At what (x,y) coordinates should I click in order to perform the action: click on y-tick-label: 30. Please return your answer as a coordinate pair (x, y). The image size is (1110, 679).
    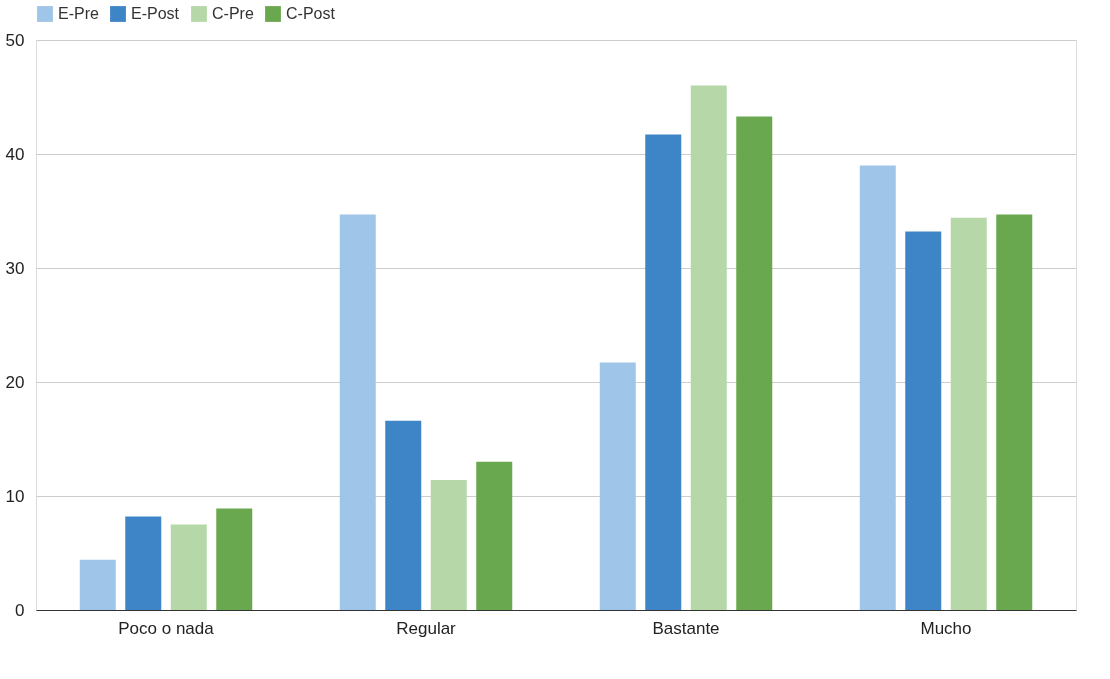
    Looking at the image, I should click on (15, 268).